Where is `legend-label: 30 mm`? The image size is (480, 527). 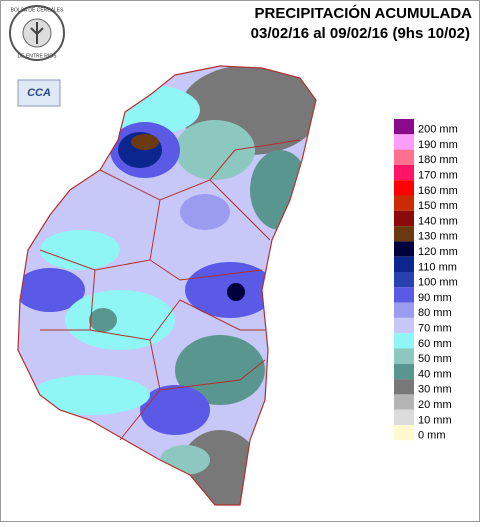 legend-label: 30 mm is located at coordinates (435, 390).